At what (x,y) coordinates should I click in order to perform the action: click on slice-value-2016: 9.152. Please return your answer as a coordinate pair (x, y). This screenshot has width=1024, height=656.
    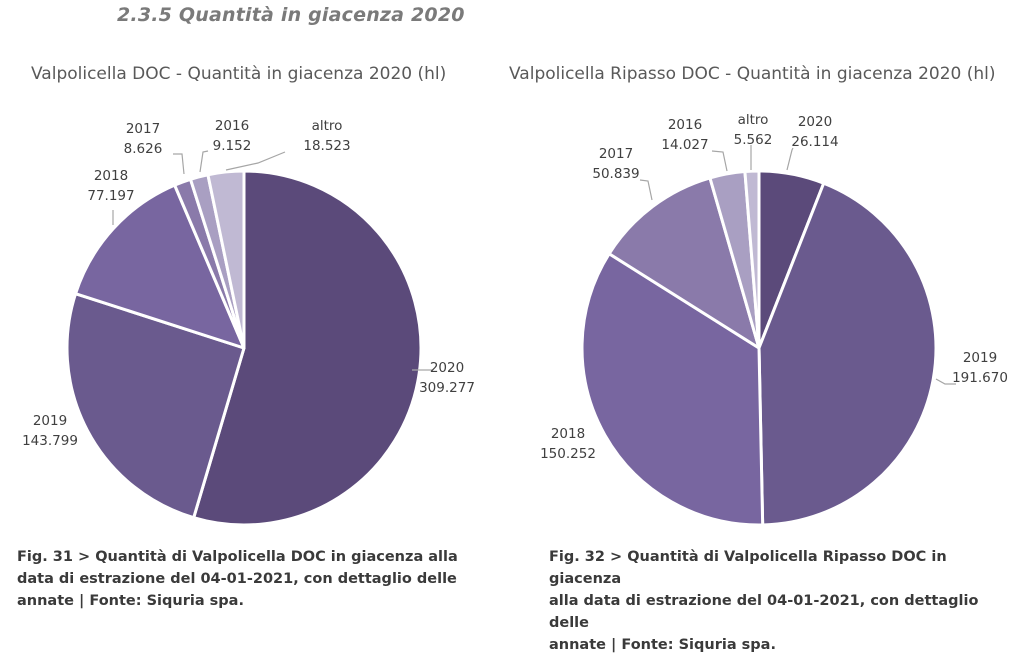
    Looking at the image, I should click on (232, 146).